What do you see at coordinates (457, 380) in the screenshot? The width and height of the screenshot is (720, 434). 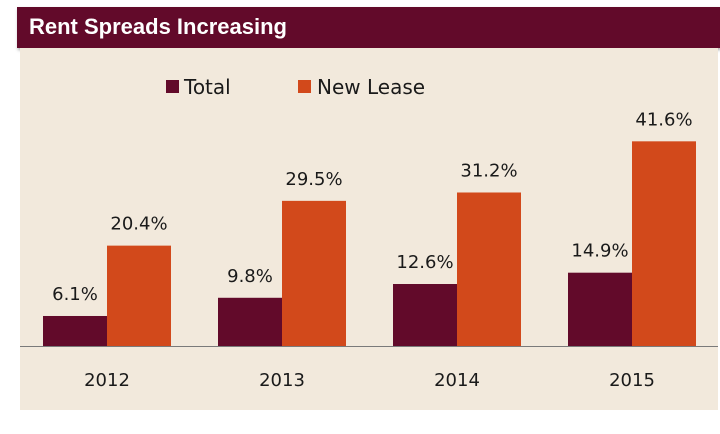 I see `x-tick-label-2014: 2014` at bounding box center [457, 380].